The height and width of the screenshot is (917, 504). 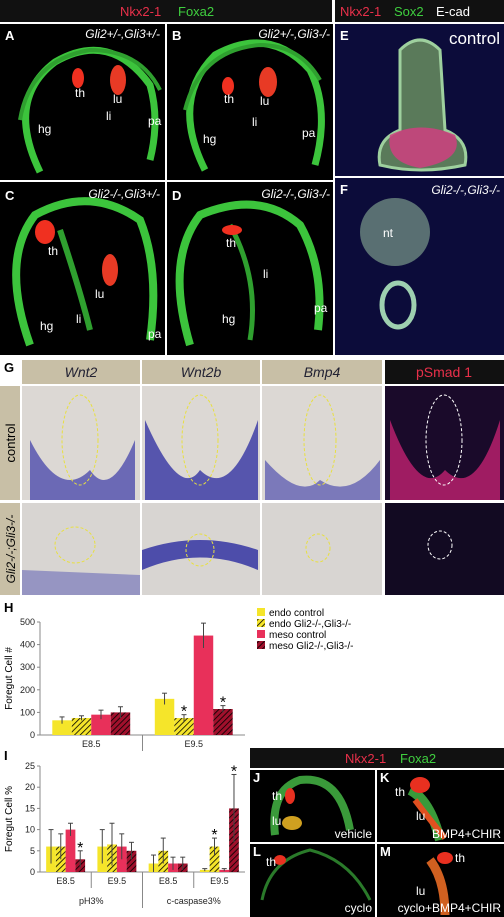 I want to click on label: F, so click(x=344, y=189).